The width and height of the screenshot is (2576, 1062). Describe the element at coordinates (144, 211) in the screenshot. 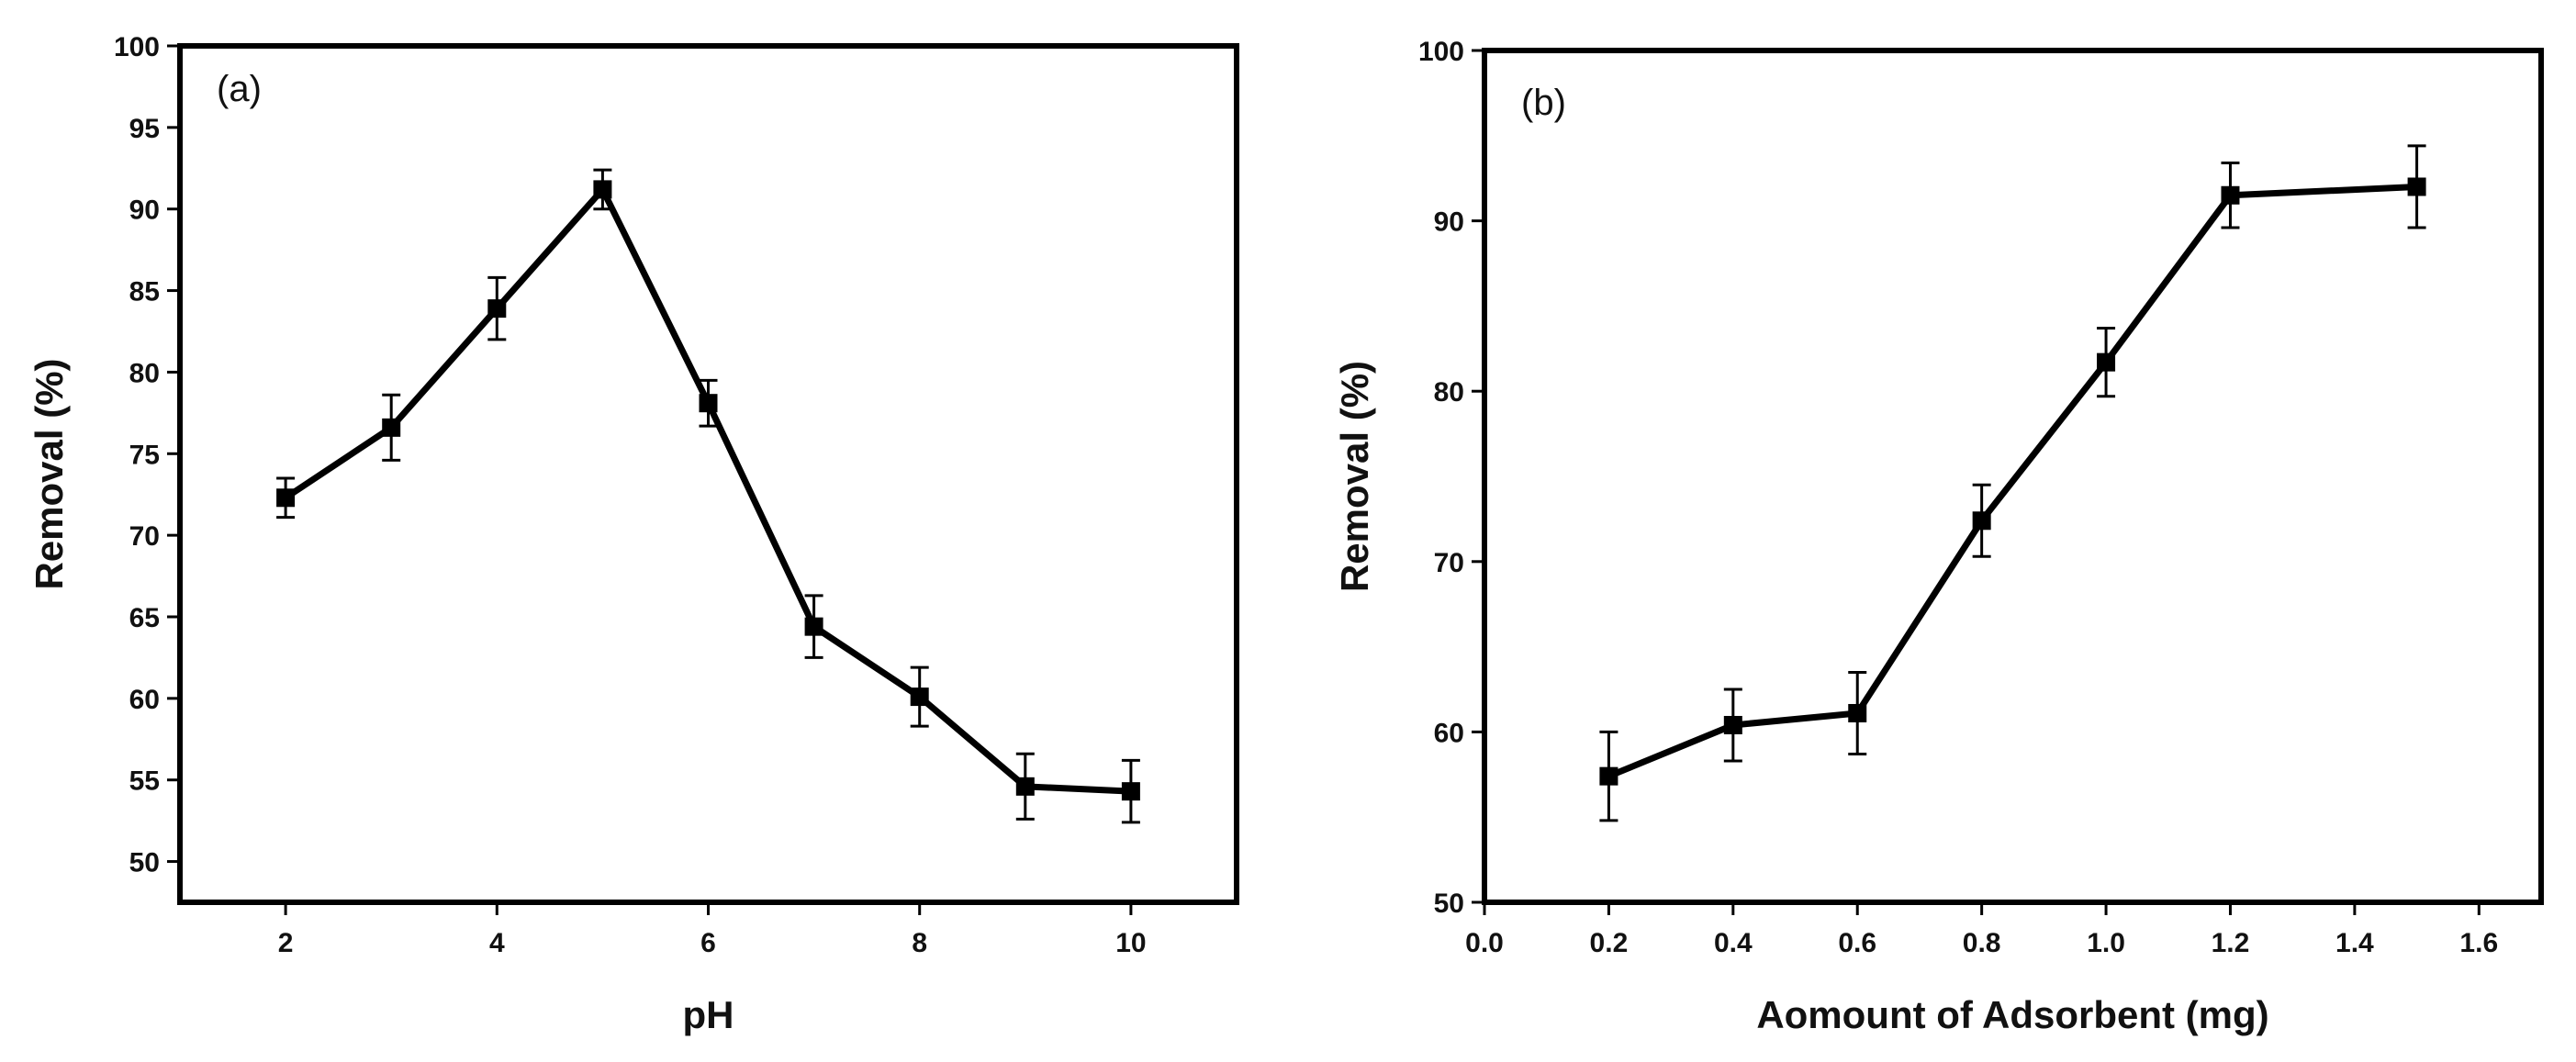

I see `chart-a-y-tick-label: 90` at that location.